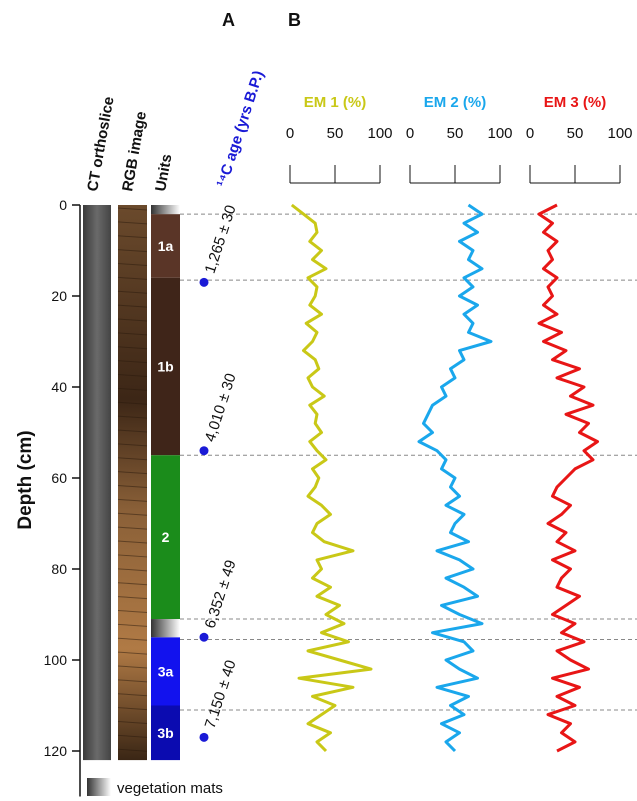 The image size is (637, 801). Describe the element at coordinates (163, 173) in the screenshot. I see `column-label: Units` at that location.